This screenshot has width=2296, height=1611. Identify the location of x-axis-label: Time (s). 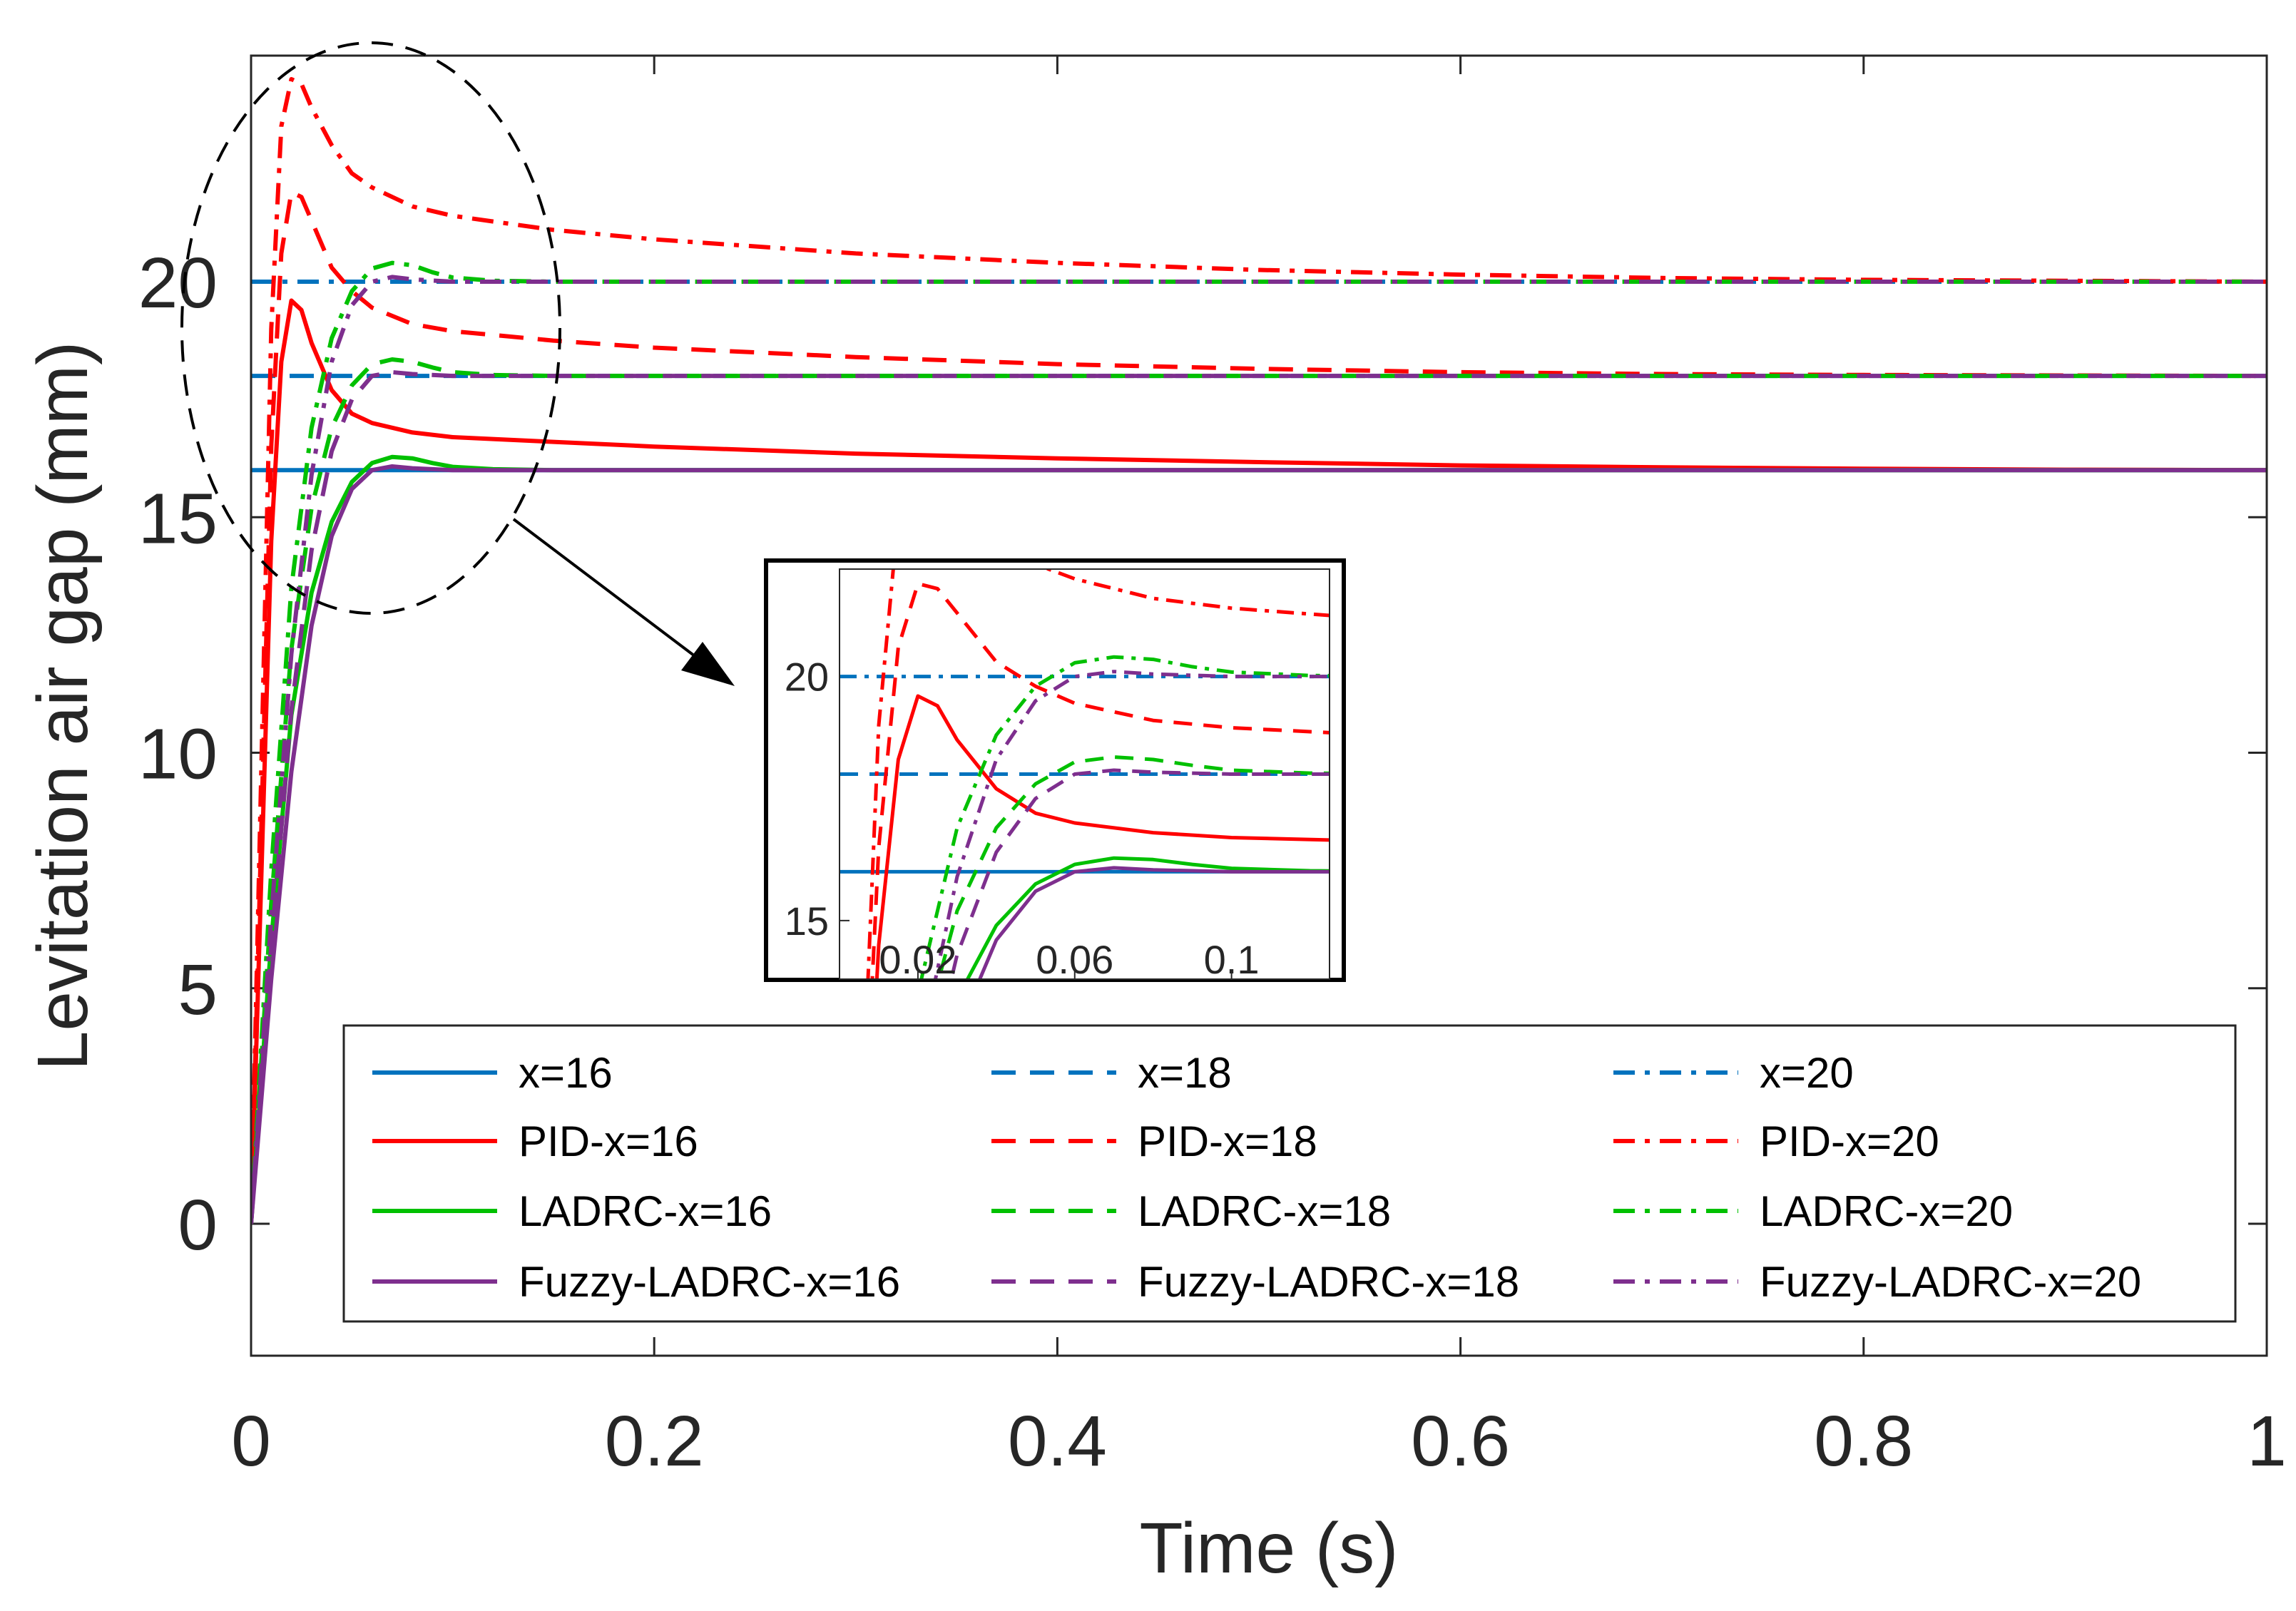
(1269, 1548).